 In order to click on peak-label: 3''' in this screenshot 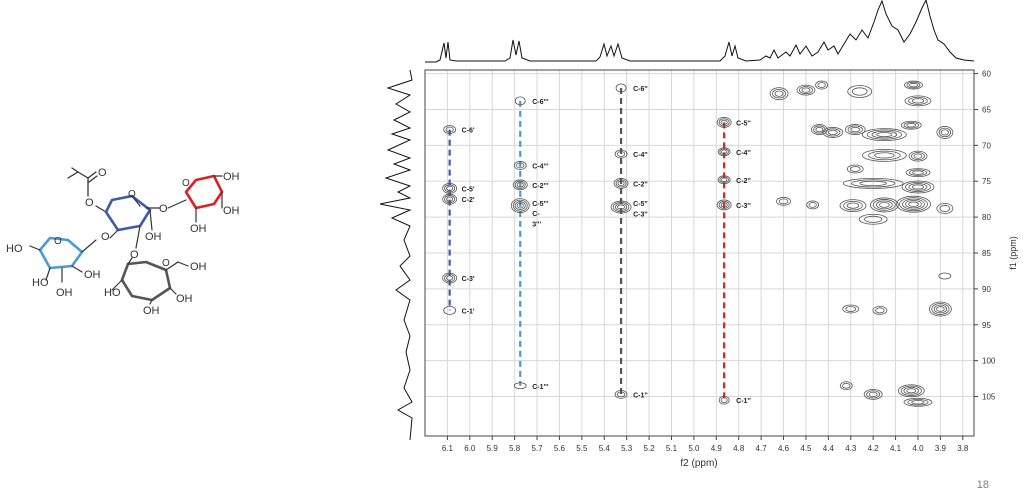, I will do `click(536, 225)`.